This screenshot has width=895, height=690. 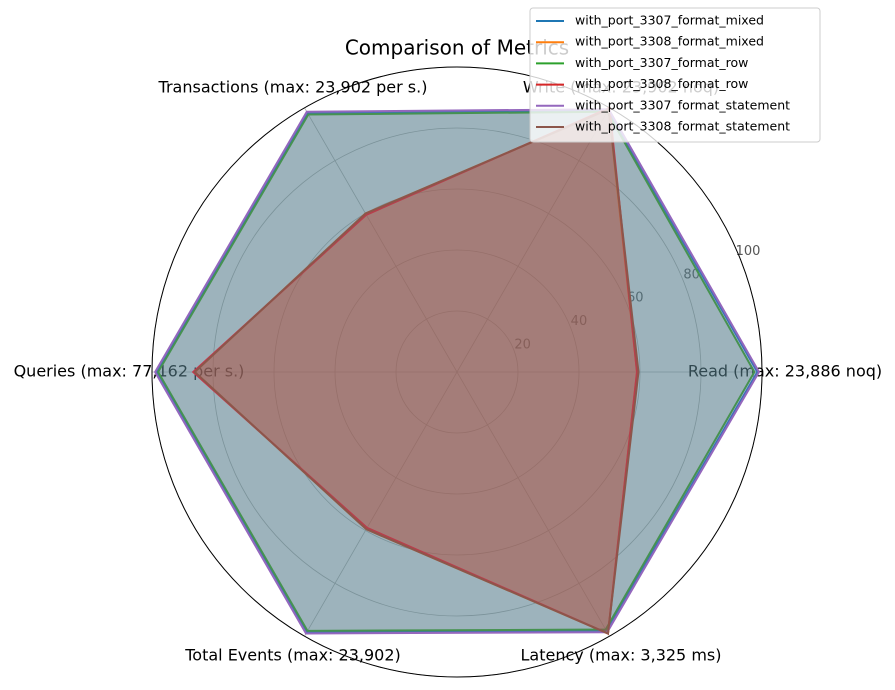 I want to click on legend-box, so click(x=675, y=75).